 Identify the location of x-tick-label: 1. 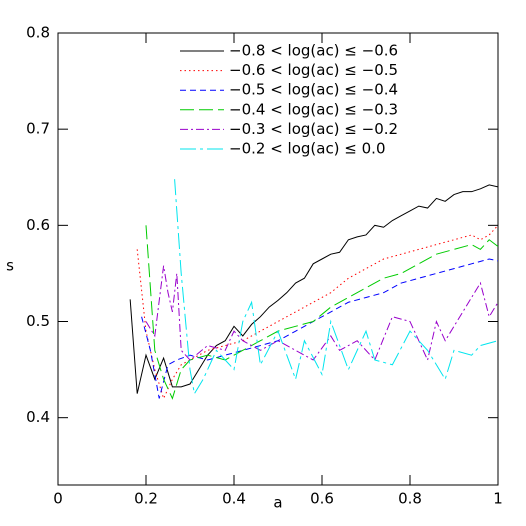
(498, 499).